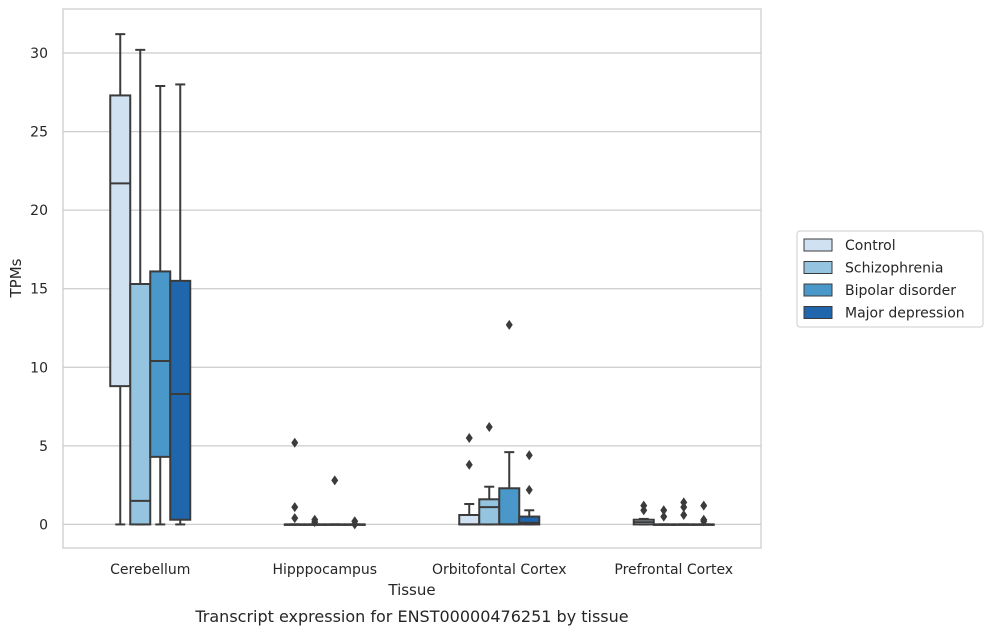 The image size is (993, 634). What do you see at coordinates (43, 525) in the screenshot?
I see `y-tick-label: 0` at bounding box center [43, 525].